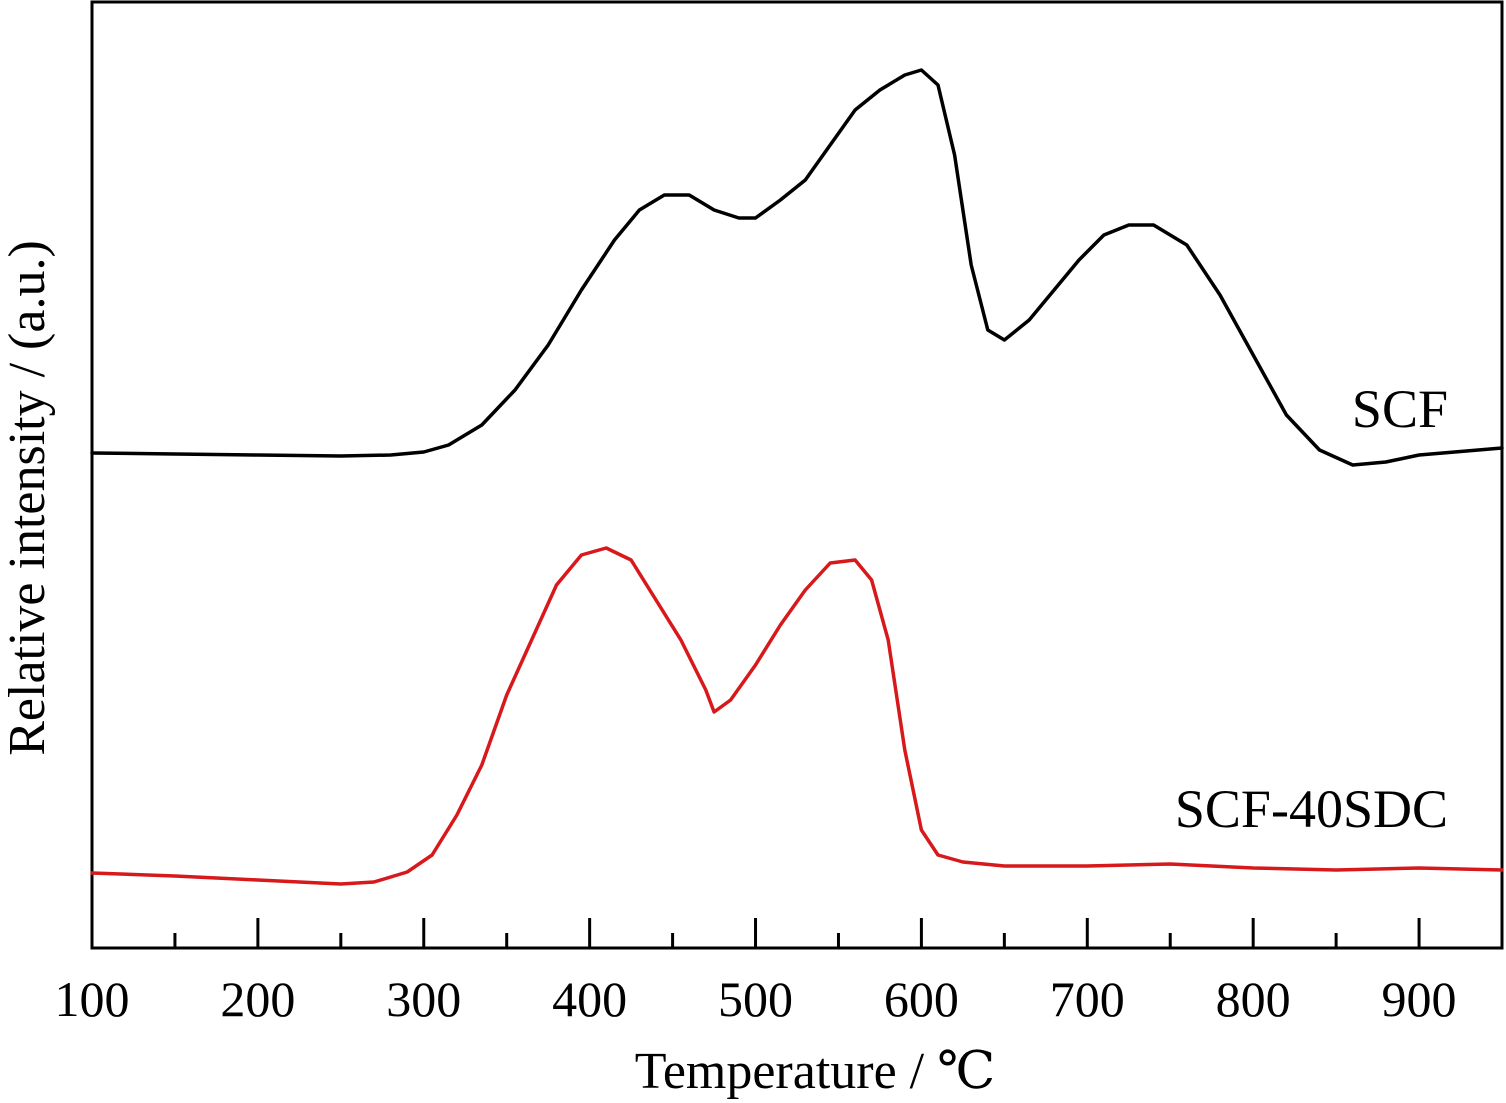 This screenshot has height=1103, width=1506. Describe the element at coordinates (815, 1071) in the screenshot. I see `x-axis-title: Temperature / ℃` at that location.